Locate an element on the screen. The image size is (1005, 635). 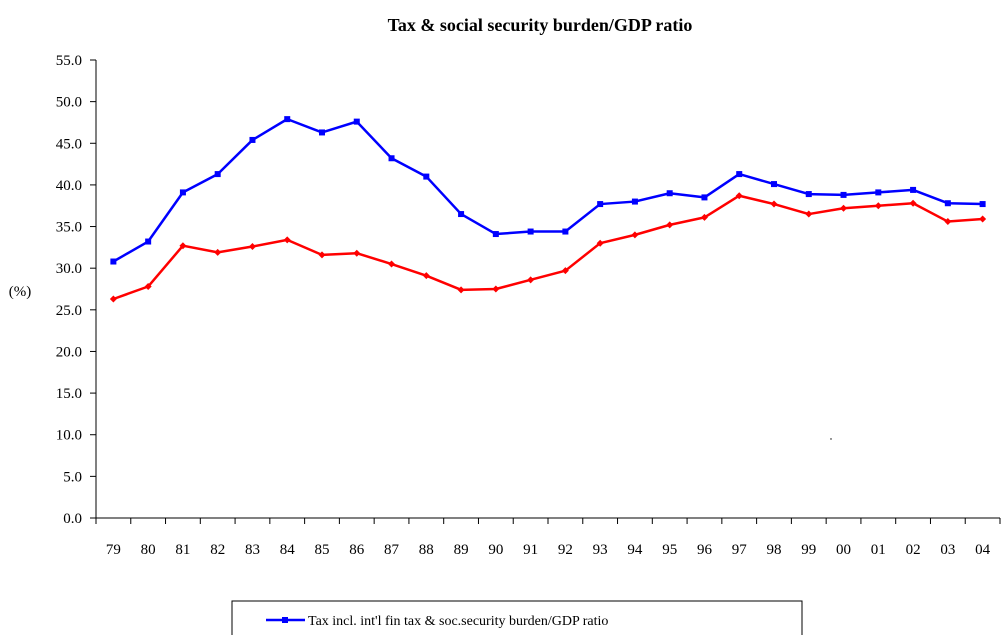
y-tick-label: 30.0 is located at coordinates (69, 269).